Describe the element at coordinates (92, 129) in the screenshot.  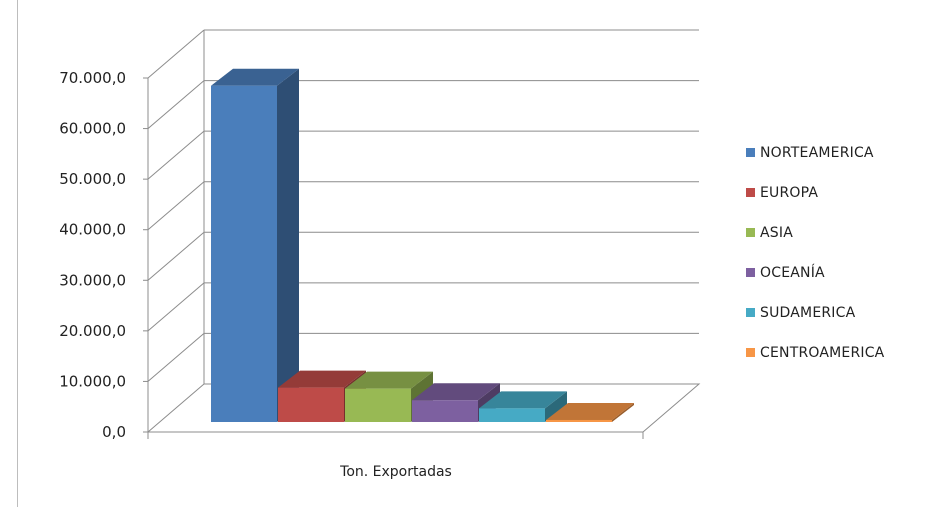
I see `y-tick-label: 60.000,0` at that location.